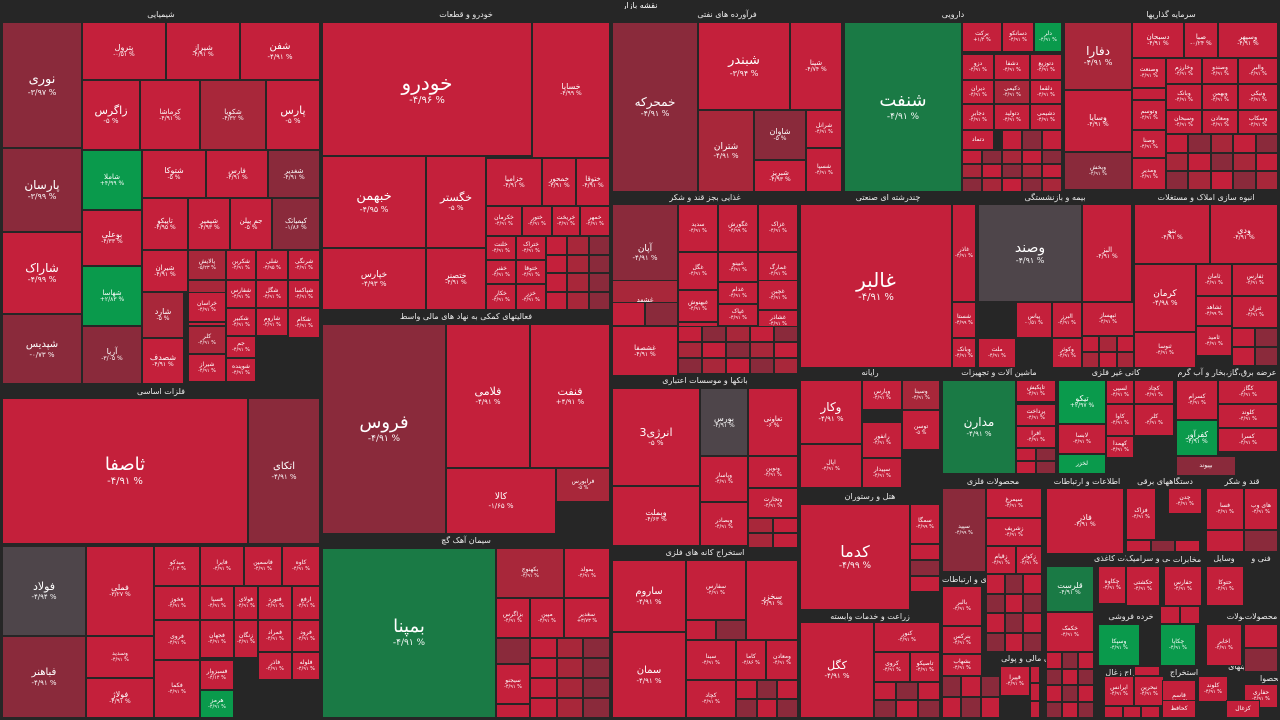 The width and height of the screenshot is (1280, 720). Describe the element at coordinates (501, 501) in the screenshot. I see `stock-tile: کالا -۱/۶۵ %` at that location.